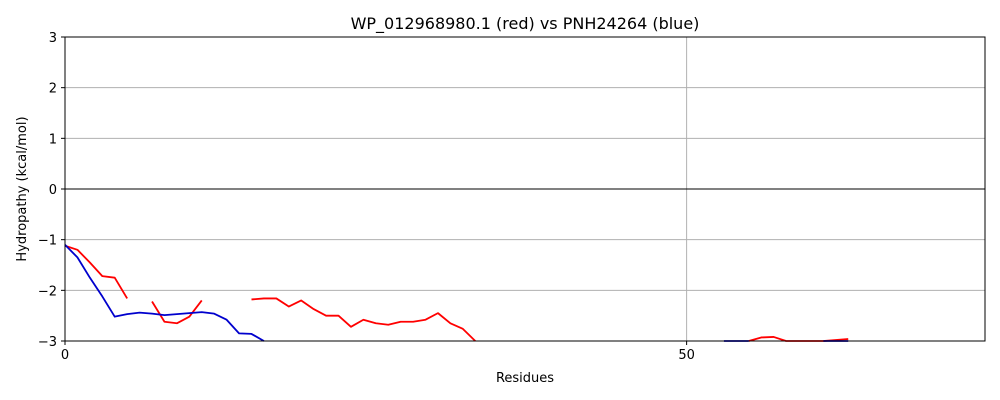  Describe the element at coordinates (525, 378) in the screenshot. I see `x-axis-label: Residues` at that location.